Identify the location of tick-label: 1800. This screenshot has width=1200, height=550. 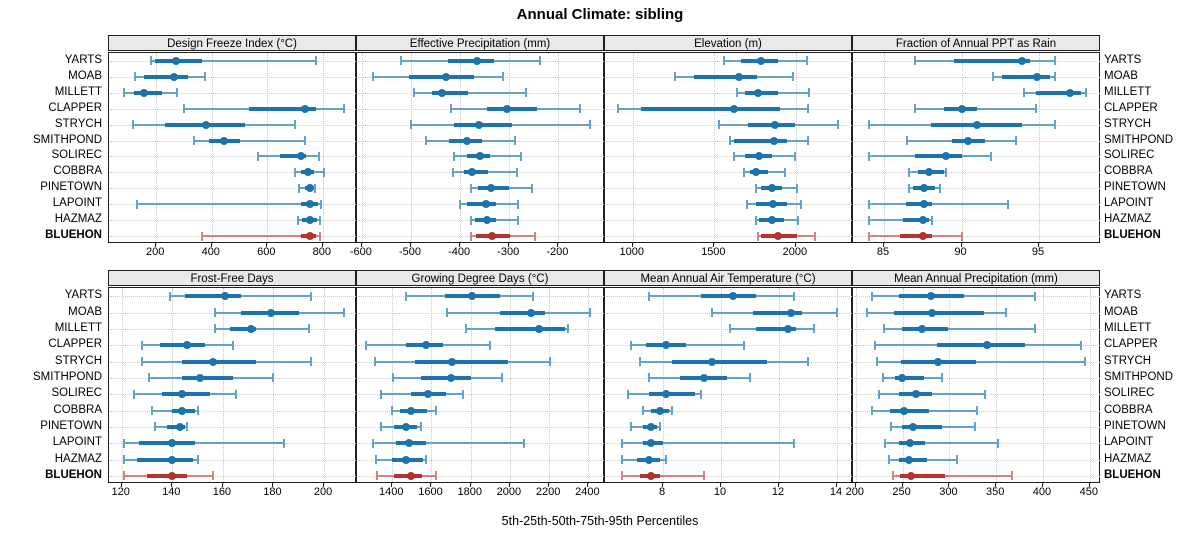
(469, 492).